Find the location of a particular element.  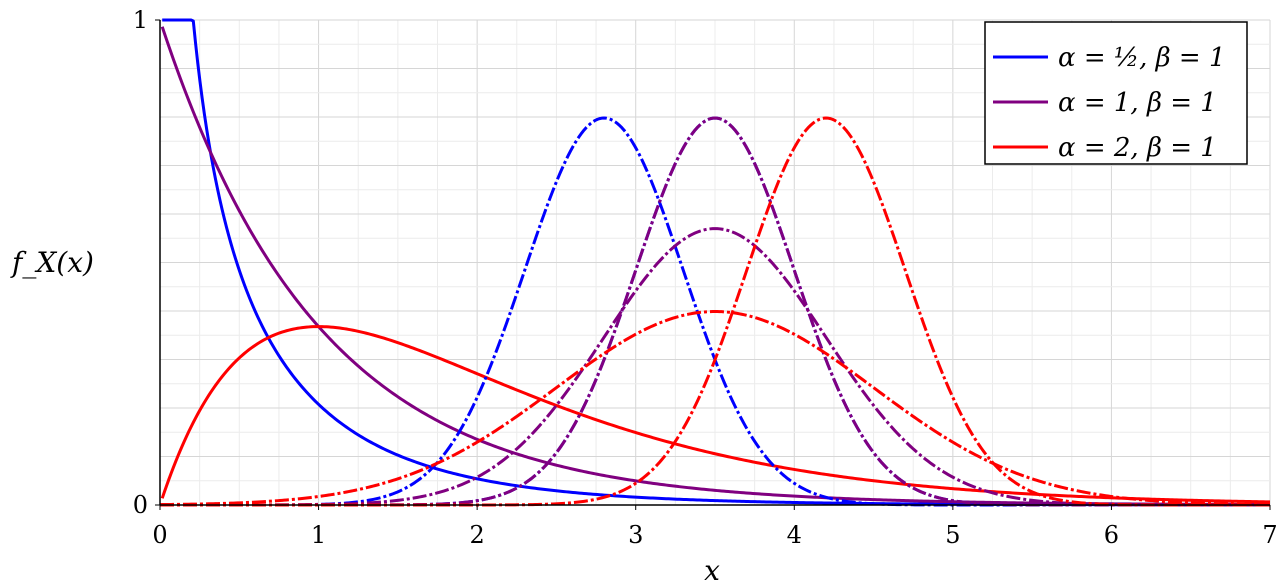

x-tick-label: 6 is located at coordinates (1111, 535).